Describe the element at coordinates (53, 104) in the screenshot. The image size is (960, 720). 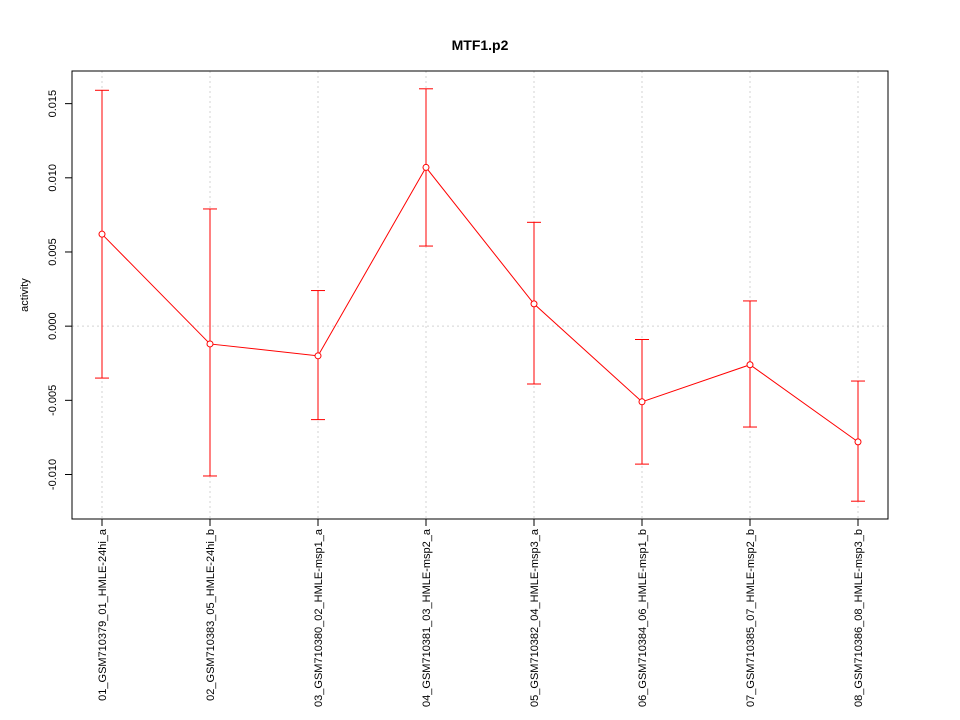
I see `y-tick-label: 0.015` at that location.